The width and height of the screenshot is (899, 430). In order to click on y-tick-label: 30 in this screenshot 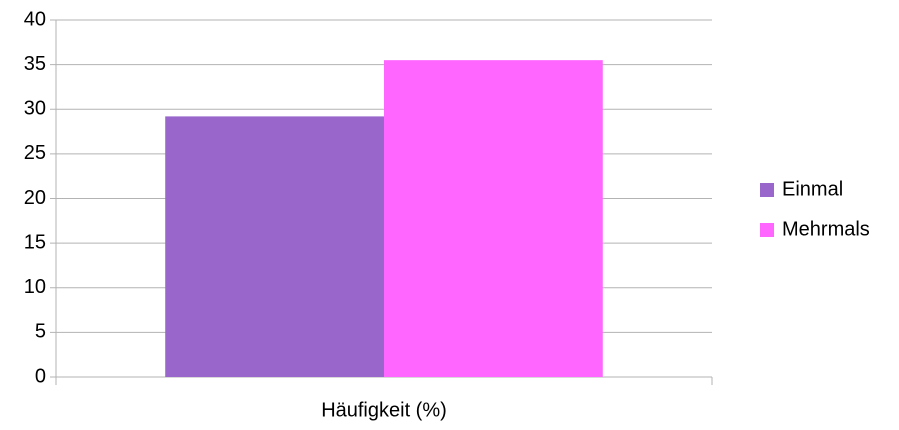, I will do `click(35, 109)`.